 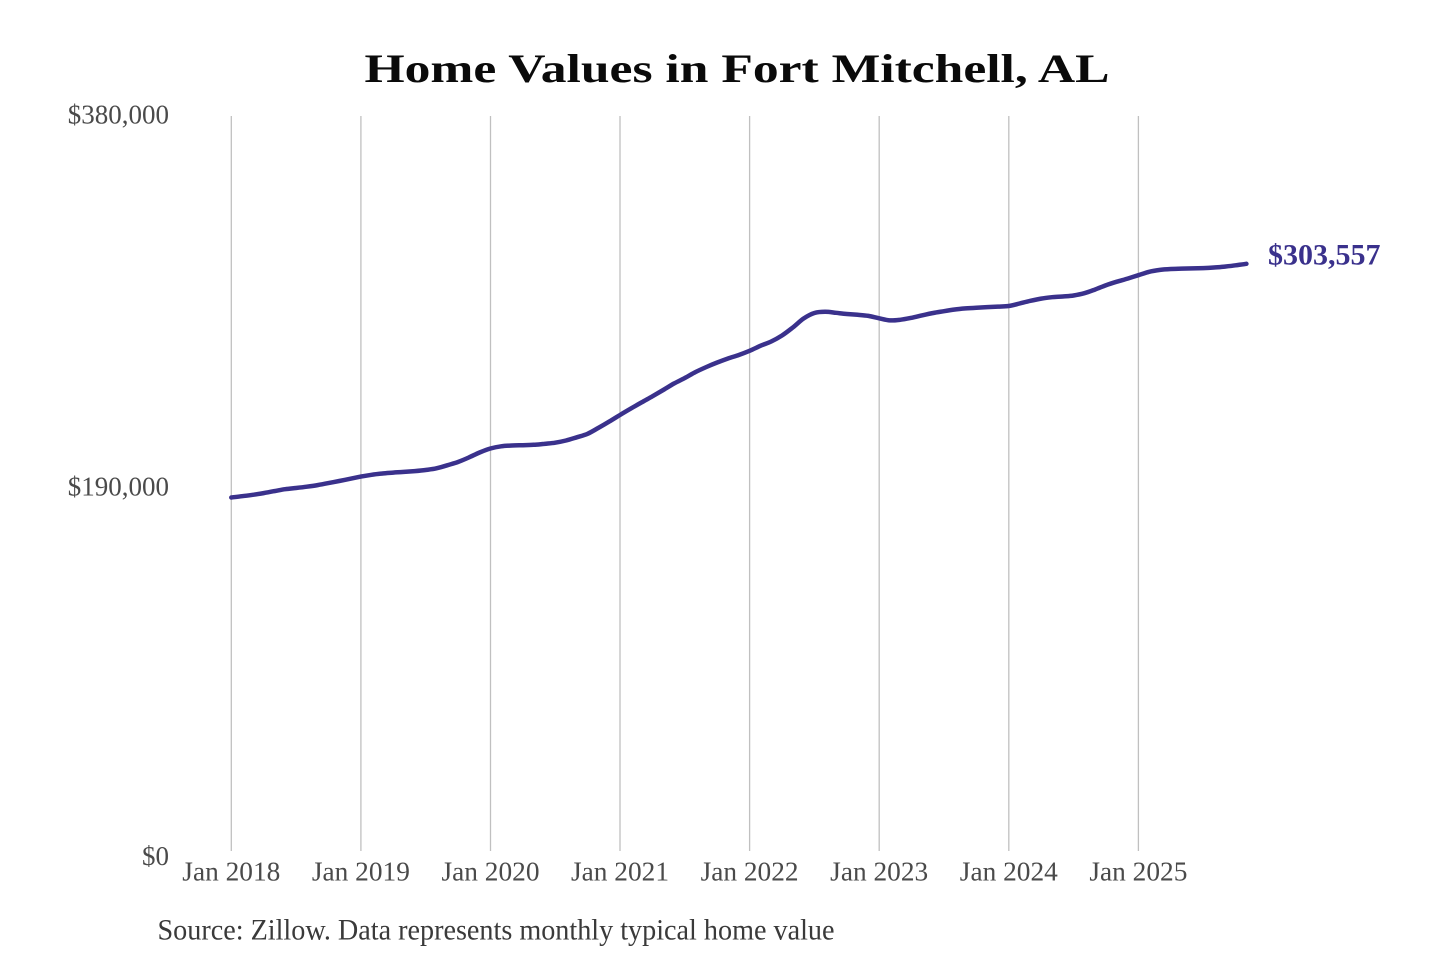 I want to click on svg-text: $380,000, so click(x=118, y=115).